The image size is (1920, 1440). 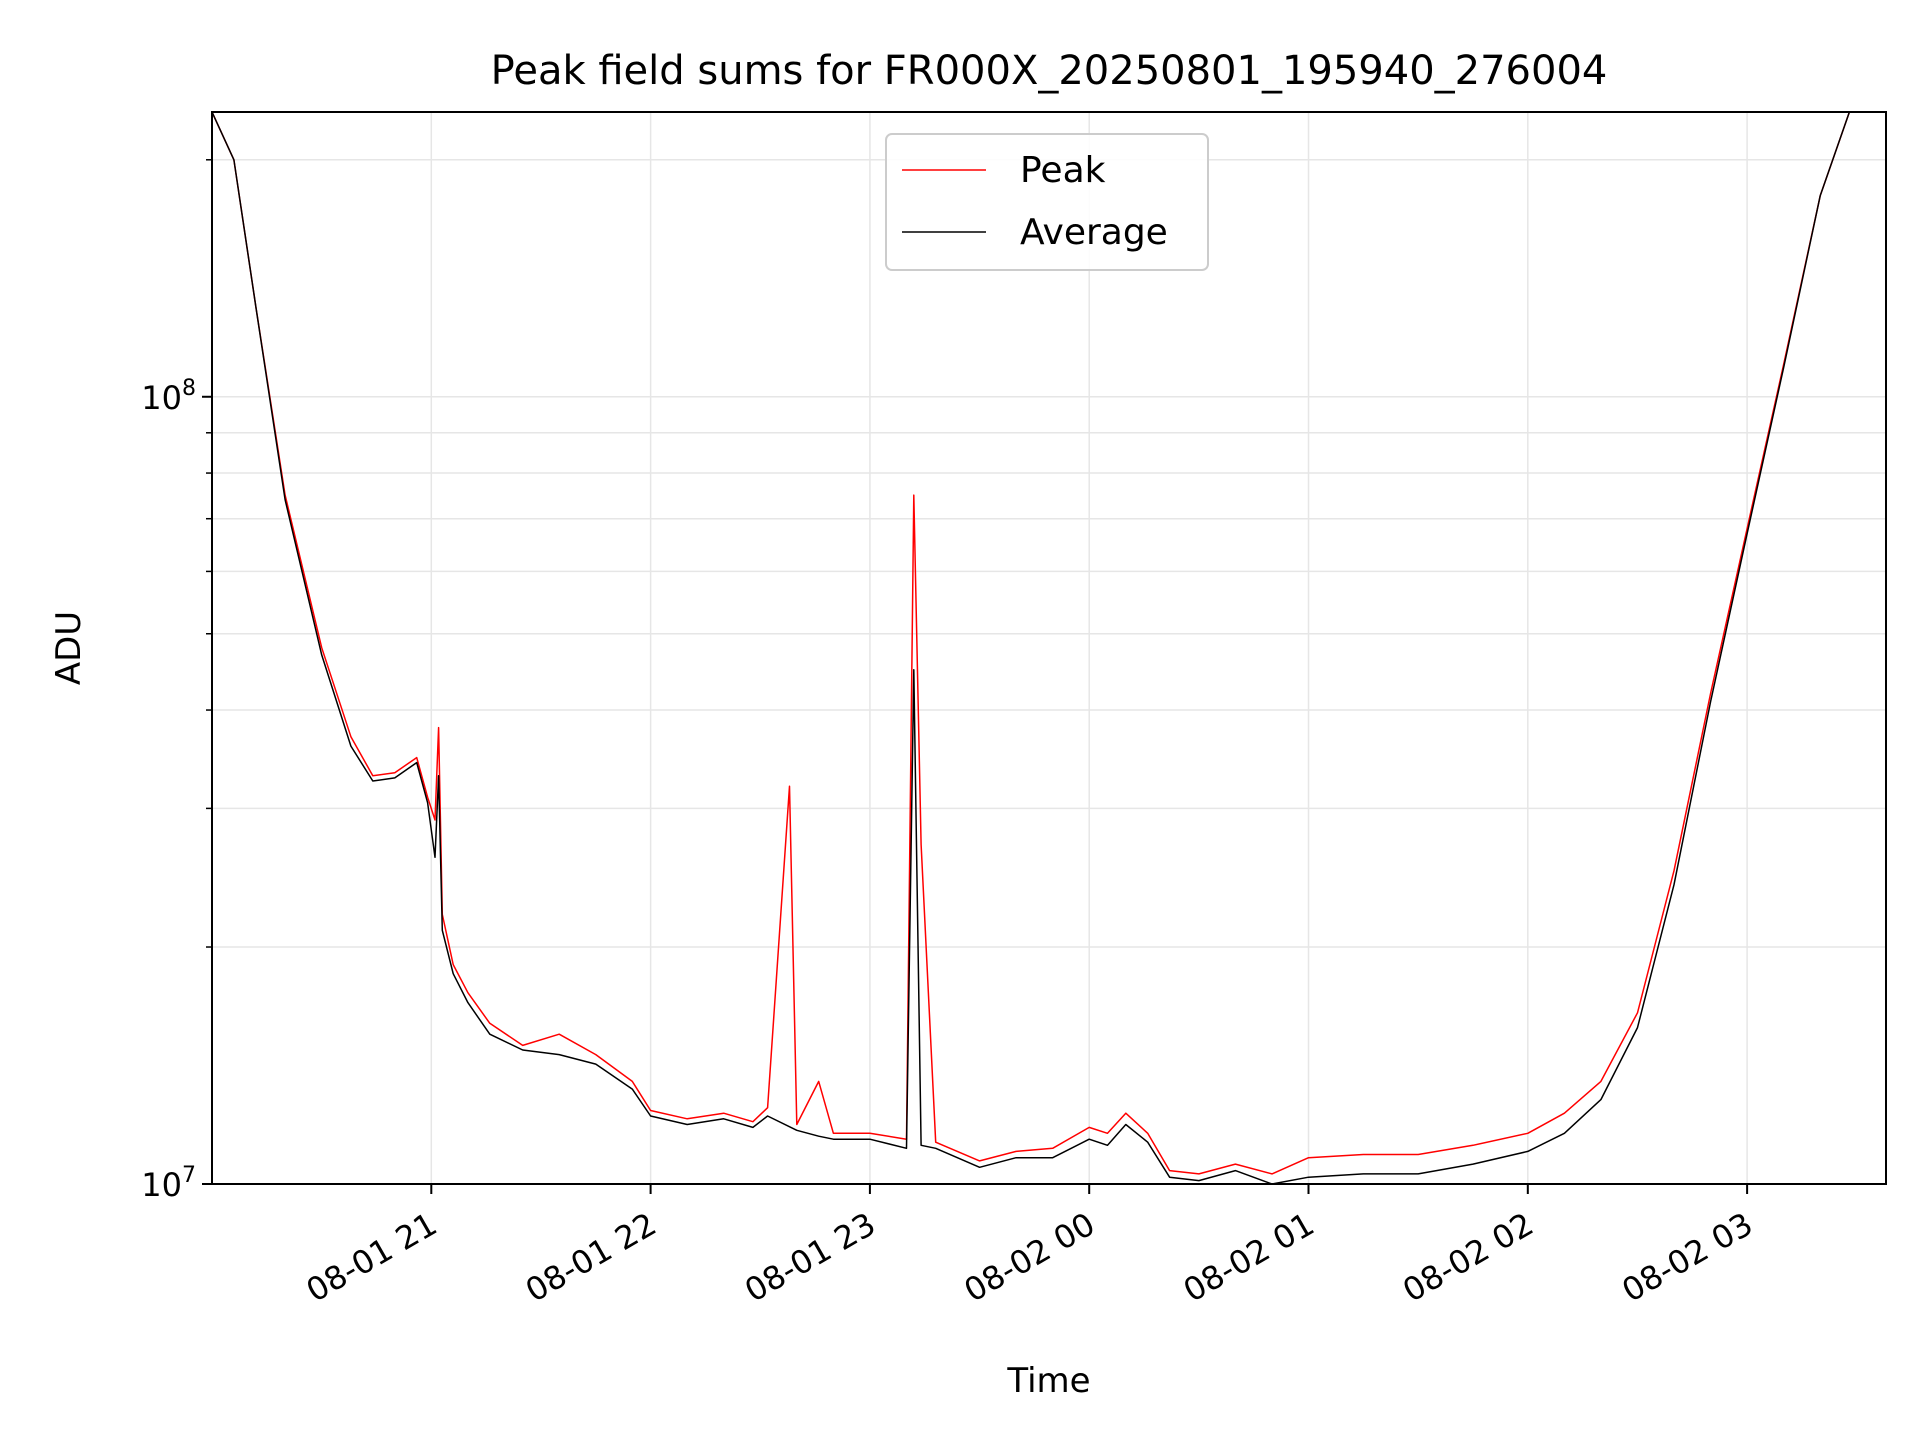 I want to click on legend-box, so click(x=1047, y=202).